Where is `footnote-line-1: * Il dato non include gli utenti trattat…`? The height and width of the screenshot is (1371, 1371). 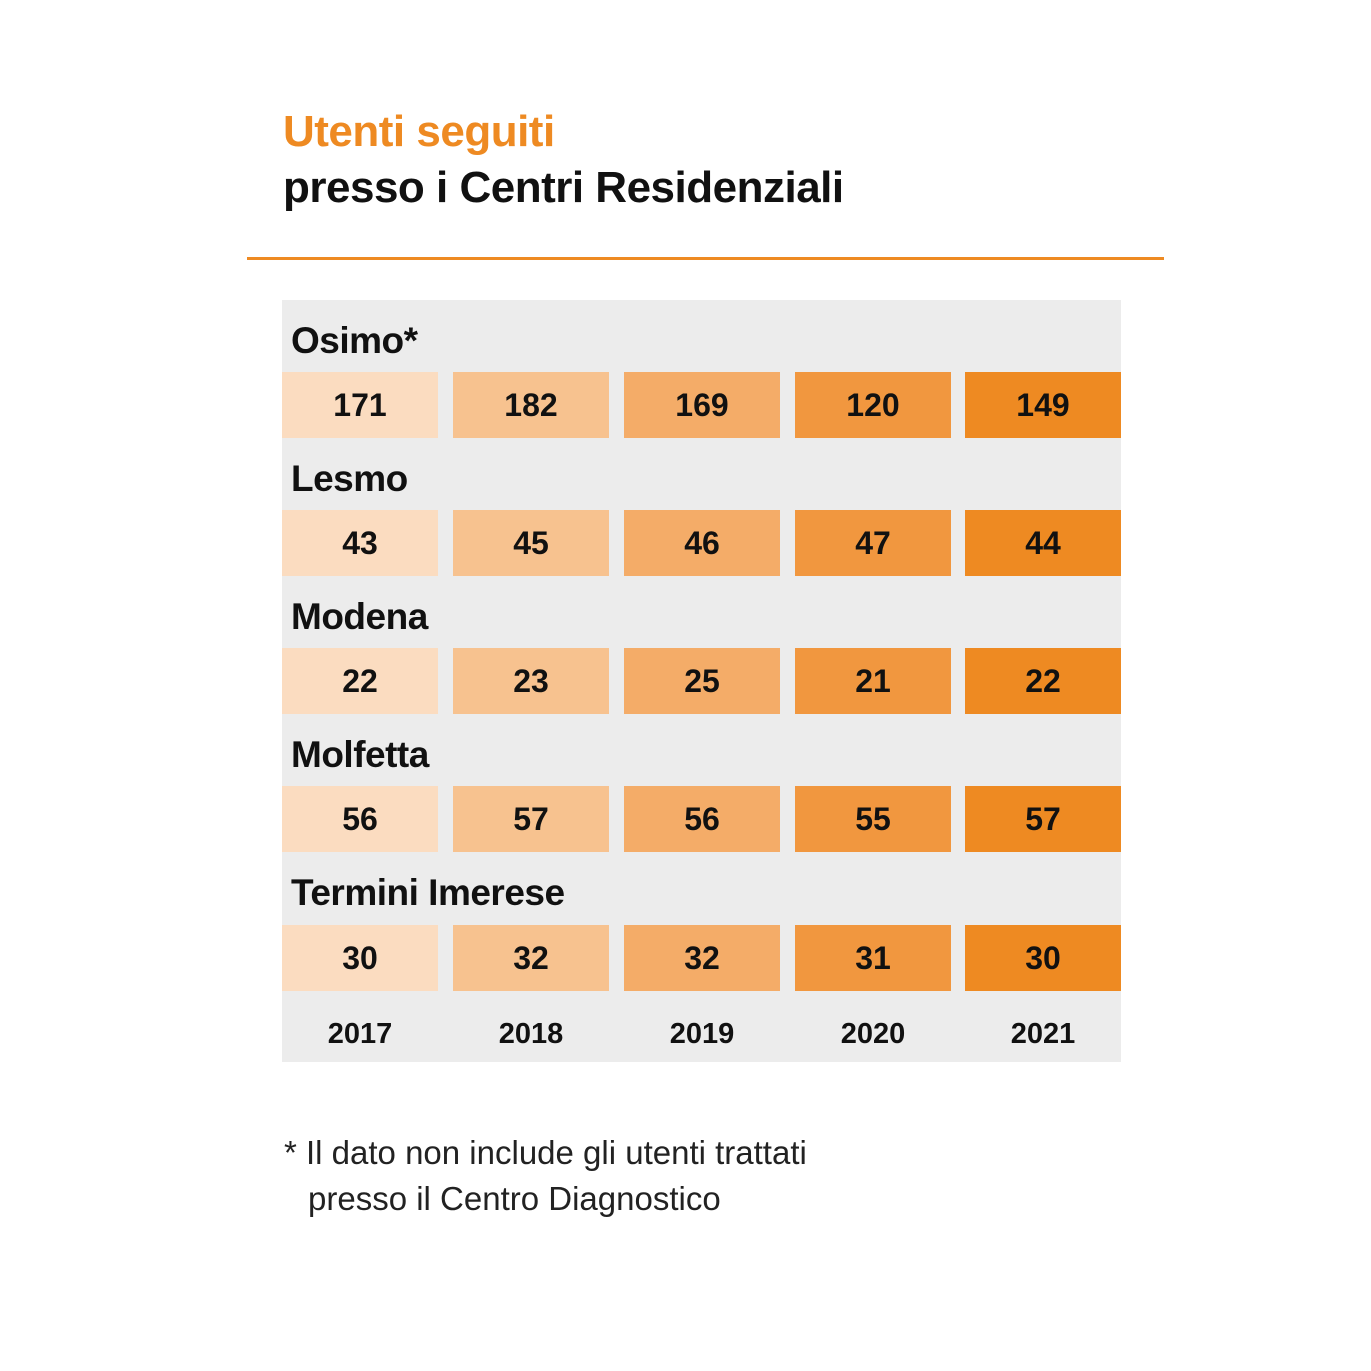
footnote-line-1: * Il dato non include gli utenti trattat… is located at coordinates (545, 1152).